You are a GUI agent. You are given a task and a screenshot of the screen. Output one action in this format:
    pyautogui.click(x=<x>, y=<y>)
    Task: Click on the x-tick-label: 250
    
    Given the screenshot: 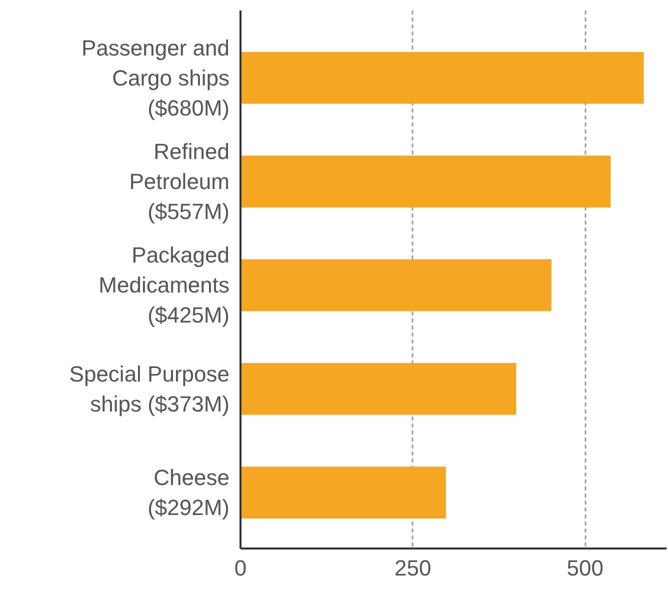 What is the action you would take?
    pyautogui.click(x=413, y=568)
    